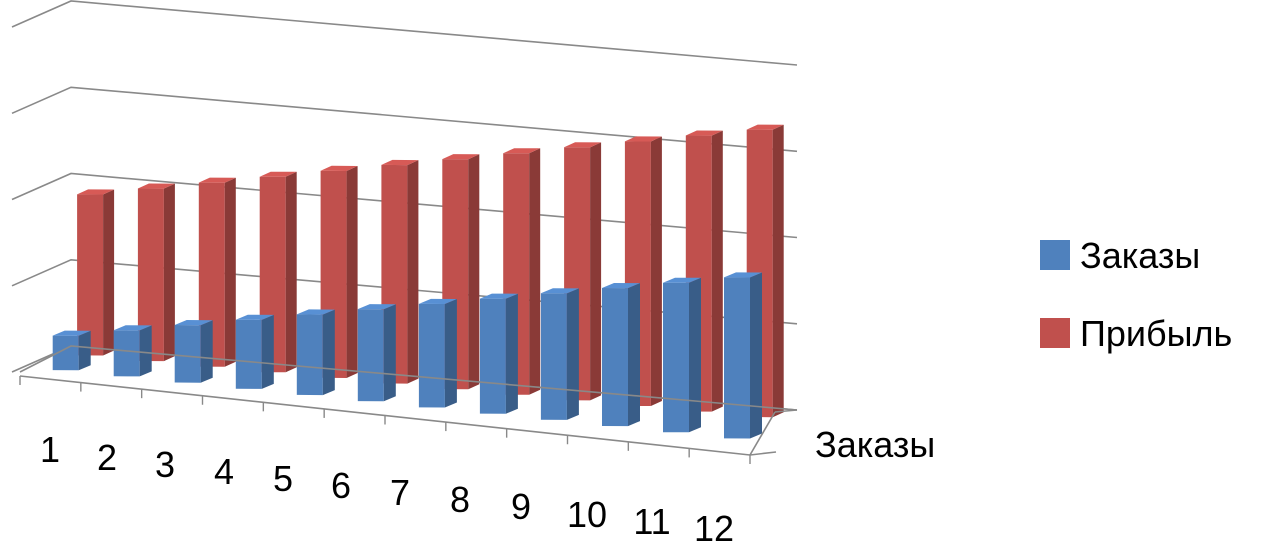 Image resolution: width=1264 pixels, height=542 pixels. What do you see at coordinates (651, 521) in the screenshot?
I see `x-tick-label-11: 11` at bounding box center [651, 521].